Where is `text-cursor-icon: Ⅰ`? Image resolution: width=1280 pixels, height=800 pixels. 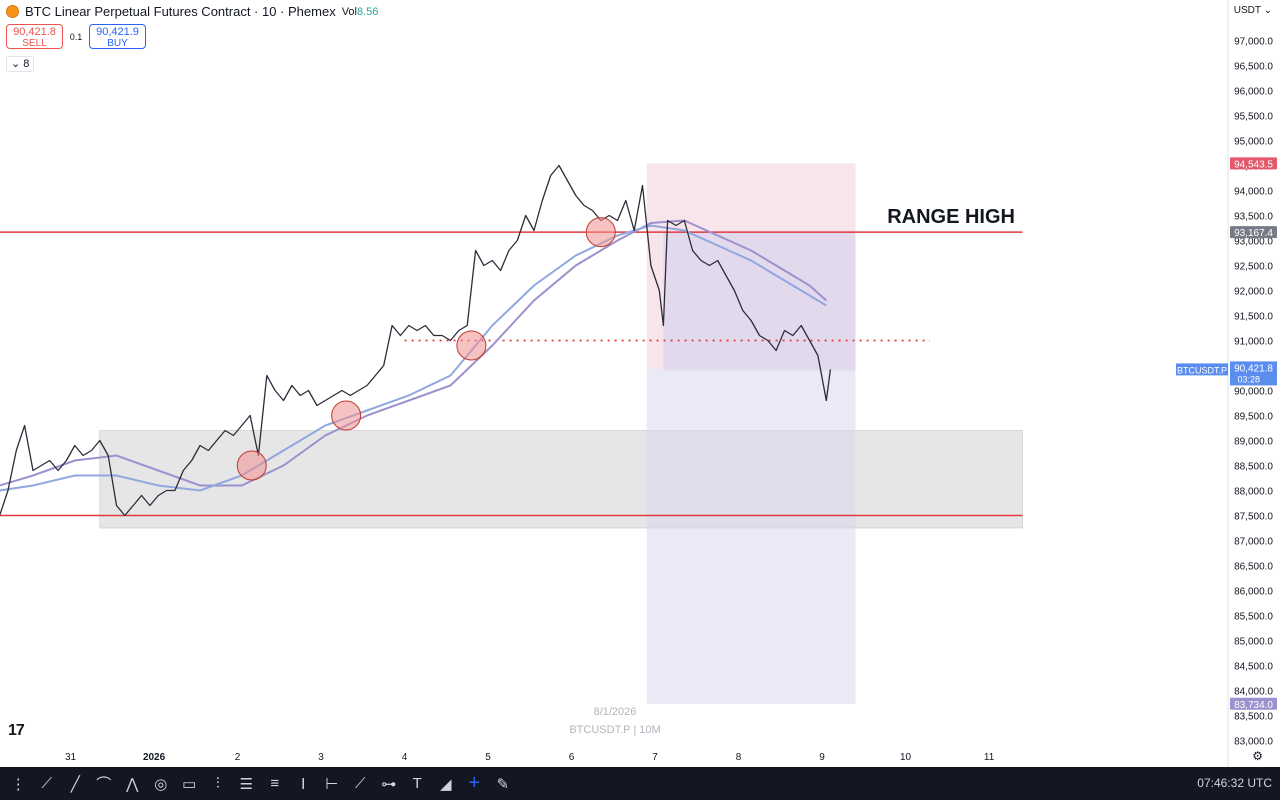
text-cursor-icon: Ⅰ is located at coordinates (303, 784).